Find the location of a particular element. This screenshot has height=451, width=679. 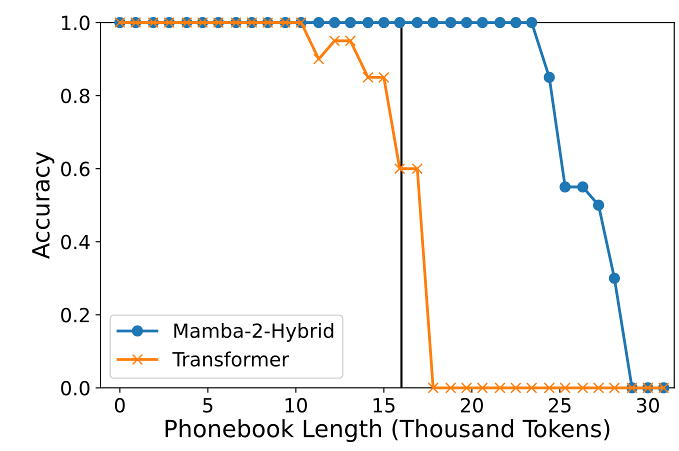

x-axis-title: Phonebook Length (Thousand Tokens) is located at coordinates (388, 430).